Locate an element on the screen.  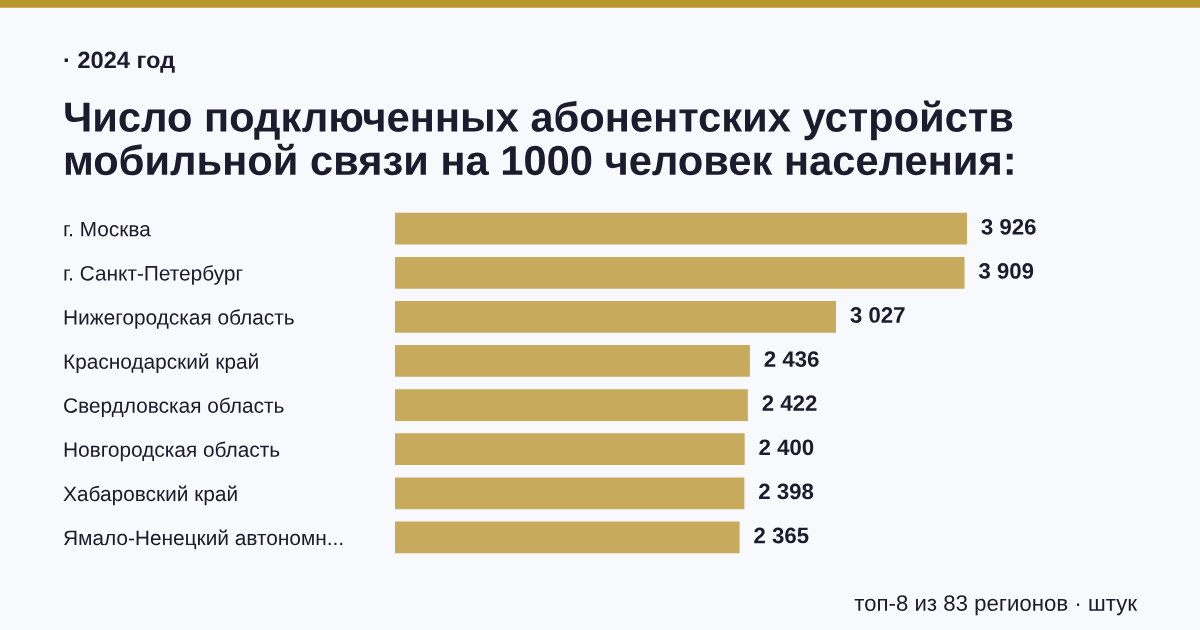
data-label: 3 027 is located at coordinates (877, 315).